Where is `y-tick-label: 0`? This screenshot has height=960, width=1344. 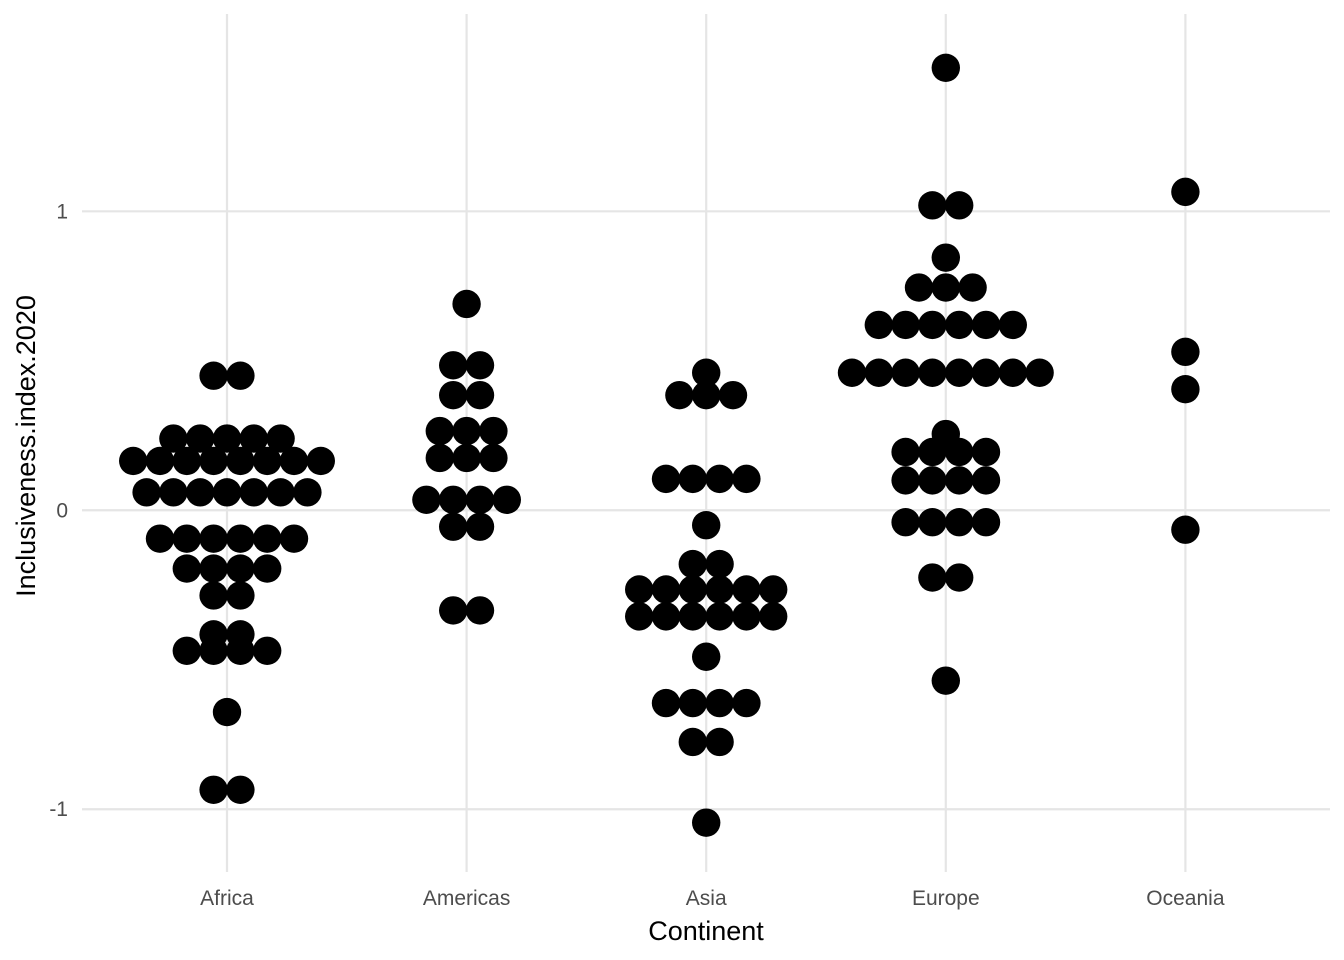
y-tick-label: 0 is located at coordinates (62, 510).